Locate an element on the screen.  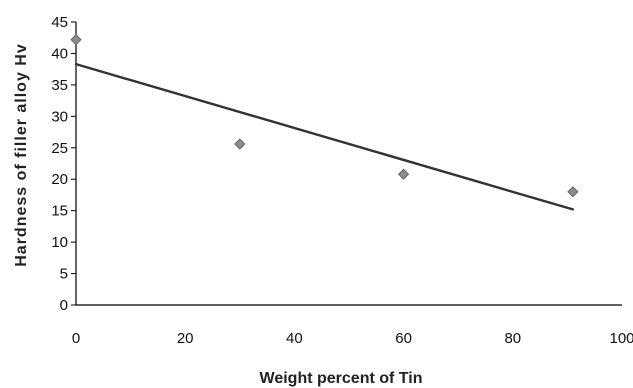
y-tick-label: 40 is located at coordinates (59, 53).